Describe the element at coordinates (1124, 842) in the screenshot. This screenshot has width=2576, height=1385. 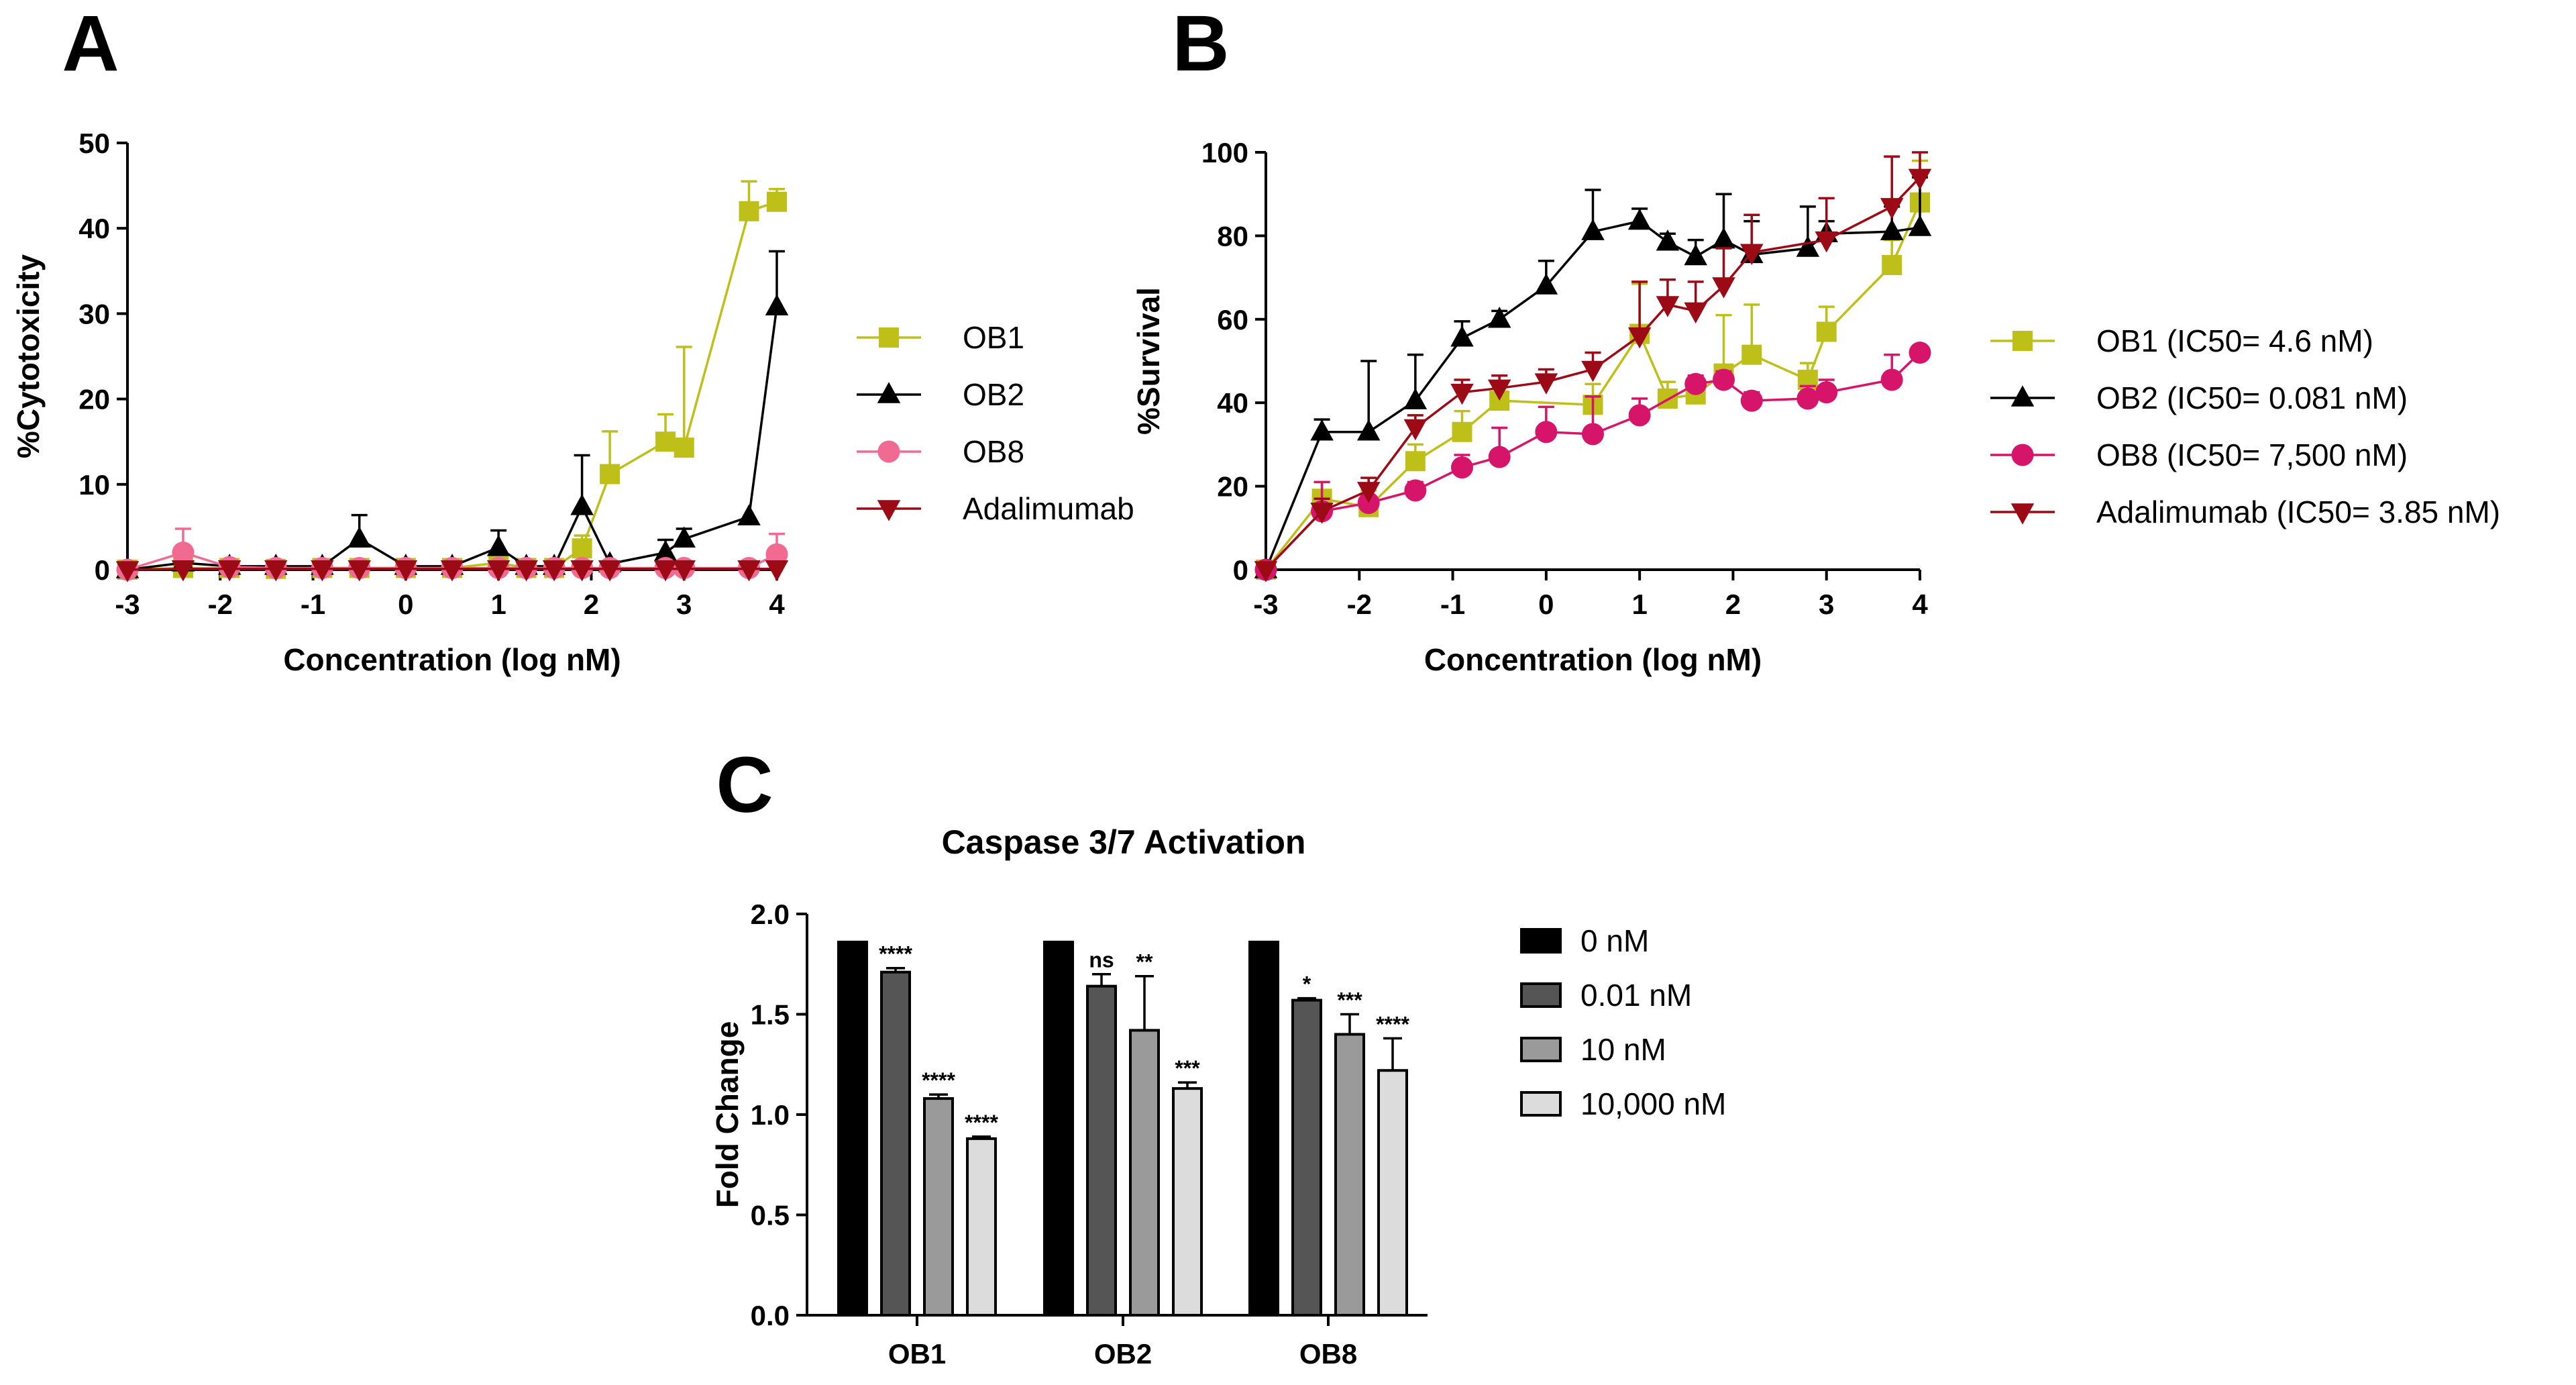
I see `chart-title: Caspase 3/7 Activation` at that location.